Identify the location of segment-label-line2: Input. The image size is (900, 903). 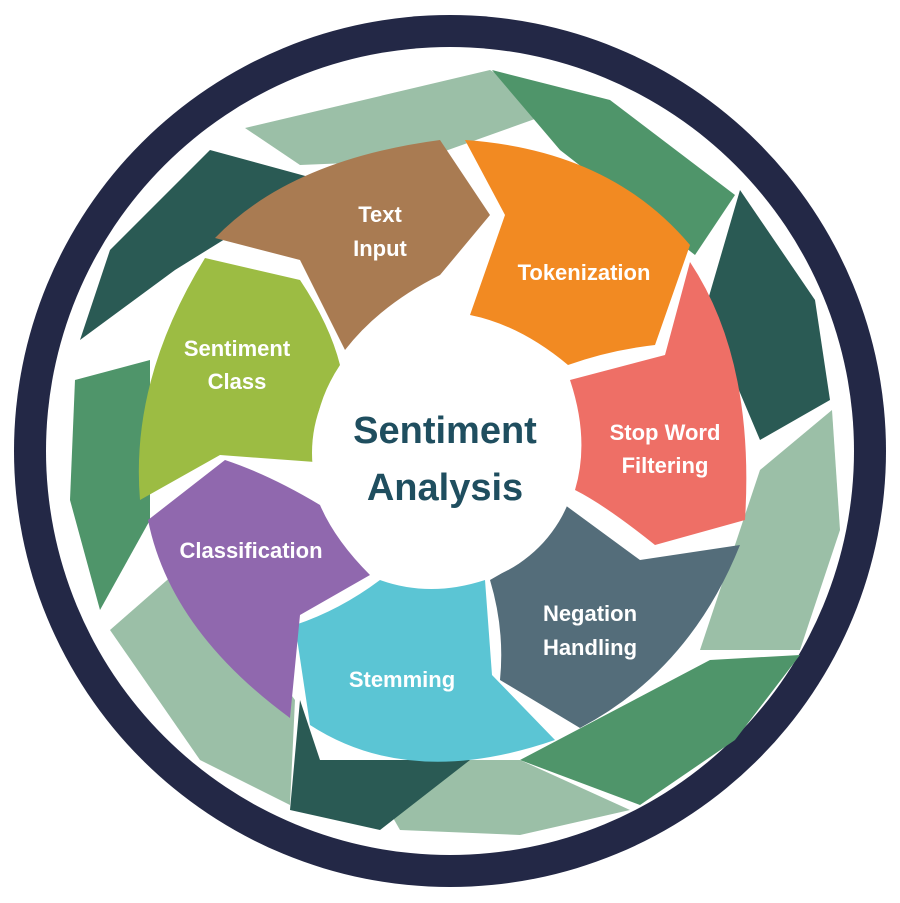
(380, 248).